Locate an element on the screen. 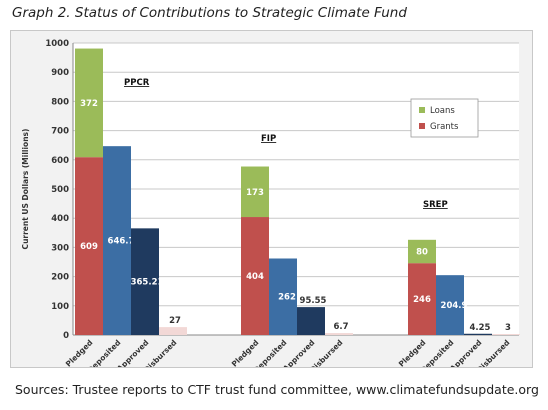 This screenshot has height=410, width=548. y-tick-label: 300 is located at coordinates (60, 248).